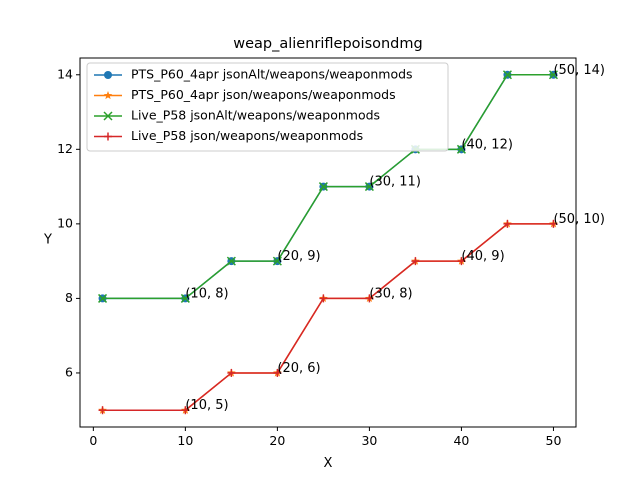 The height and width of the screenshot is (480, 640). What do you see at coordinates (277, 440) in the screenshot?
I see `x-tick-label-2: 20` at bounding box center [277, 440].